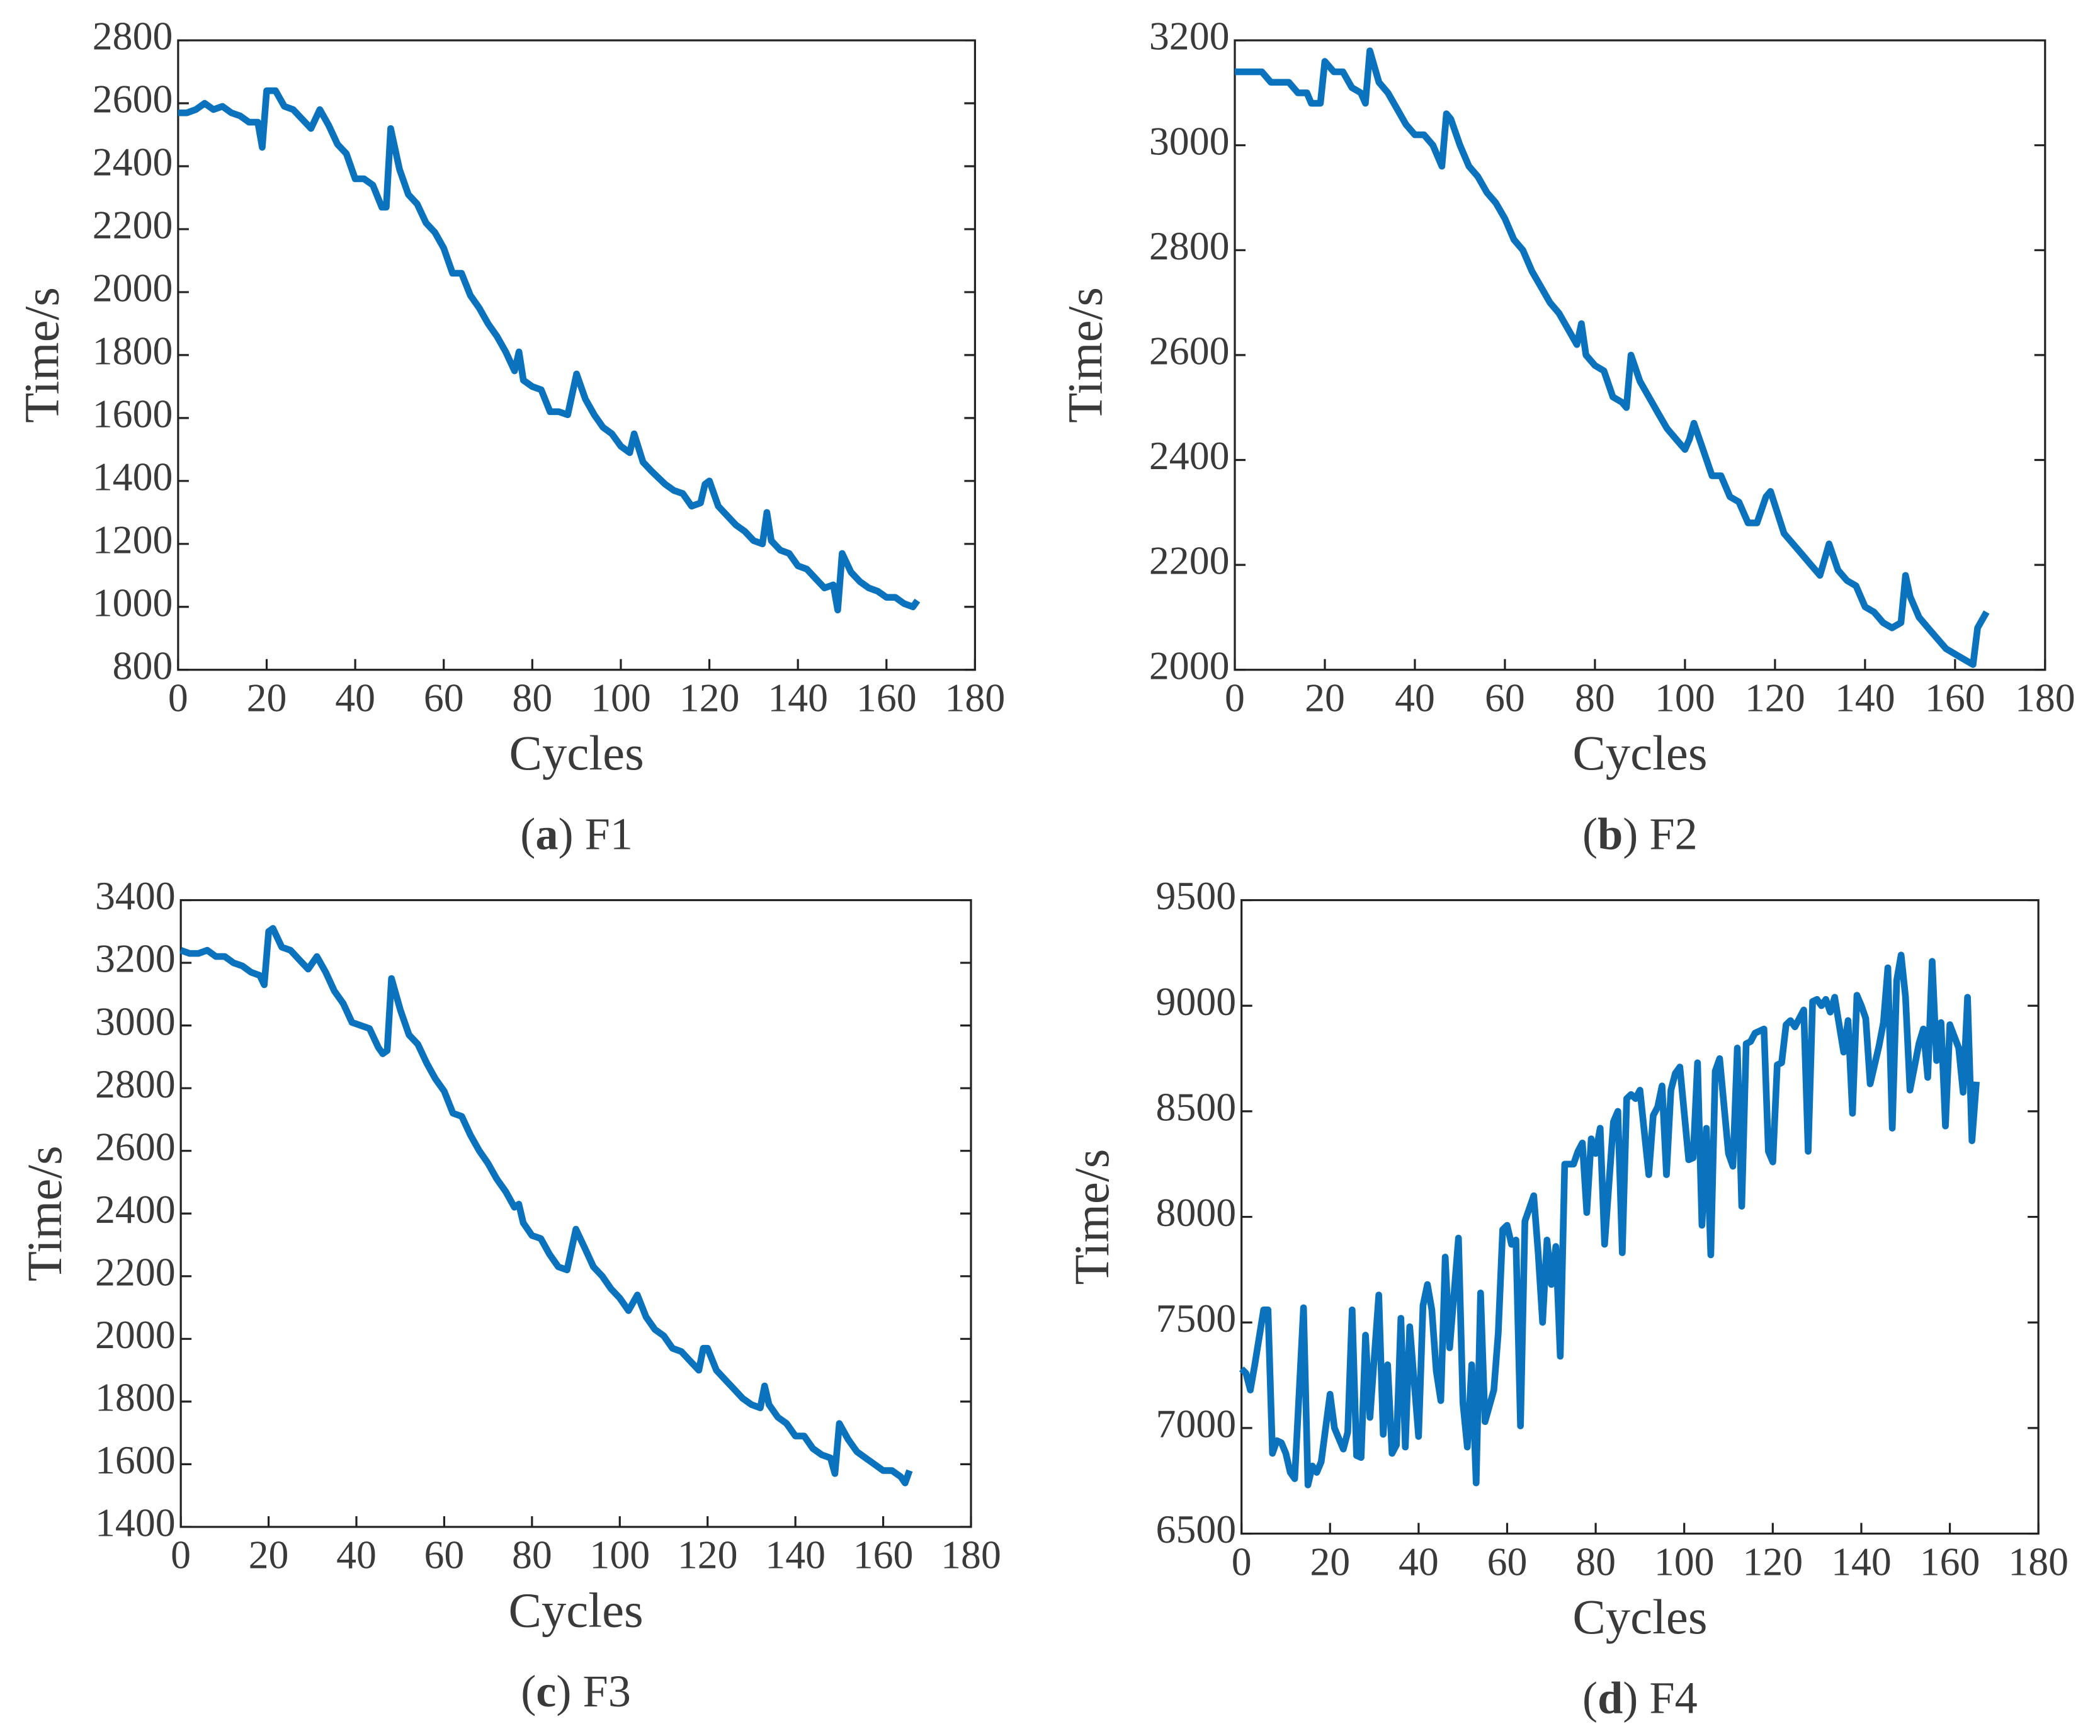  I want to click on y-tick-label: 800, so click(143, 665).